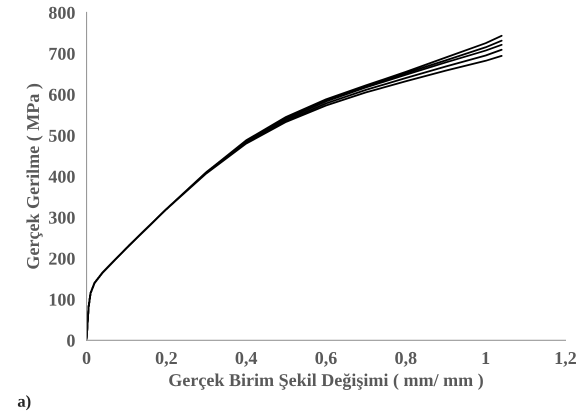  Describe the element at coordinates (62, 258) in the screenshot. I see `y-tick-label: 200` at that location.